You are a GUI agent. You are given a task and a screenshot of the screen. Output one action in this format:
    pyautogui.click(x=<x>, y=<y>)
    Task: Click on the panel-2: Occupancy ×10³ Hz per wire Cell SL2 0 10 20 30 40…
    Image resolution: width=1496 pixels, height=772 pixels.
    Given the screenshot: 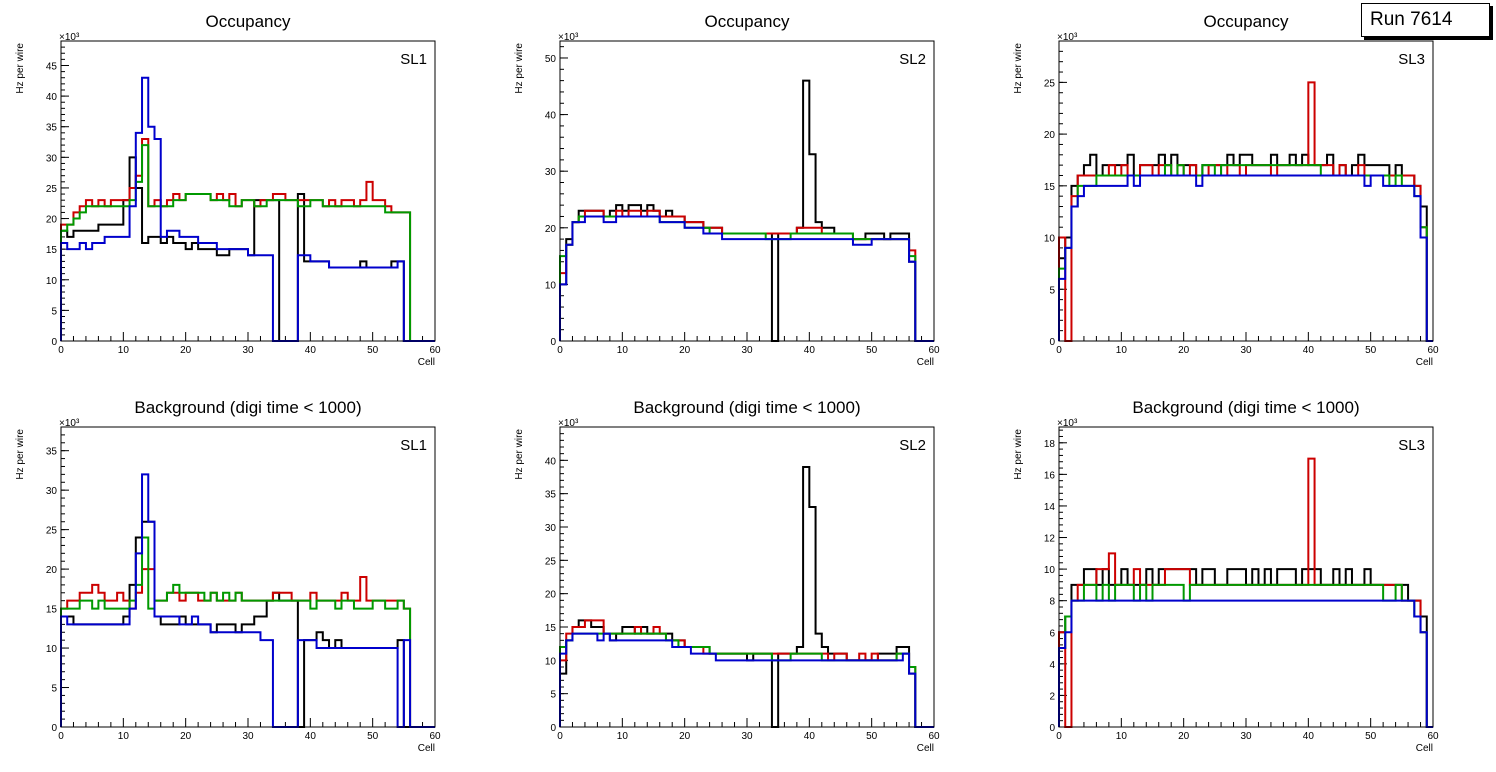 What is the action you would take?
    pyautogui.click(x=727, y=190)
    